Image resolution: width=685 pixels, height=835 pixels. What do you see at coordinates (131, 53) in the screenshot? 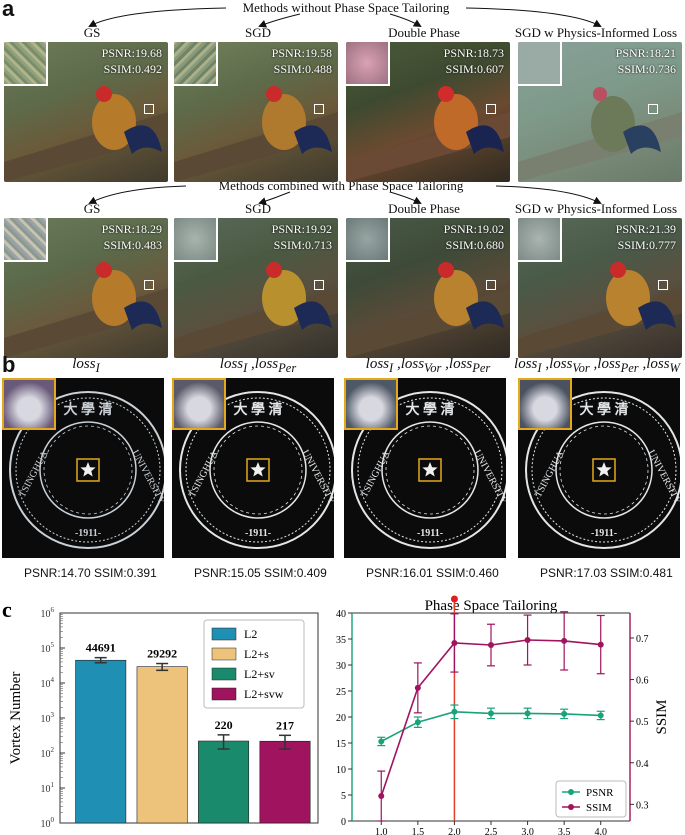
I see `metric-psnr: PSNR:19.68` at bounding box center [131, 53].